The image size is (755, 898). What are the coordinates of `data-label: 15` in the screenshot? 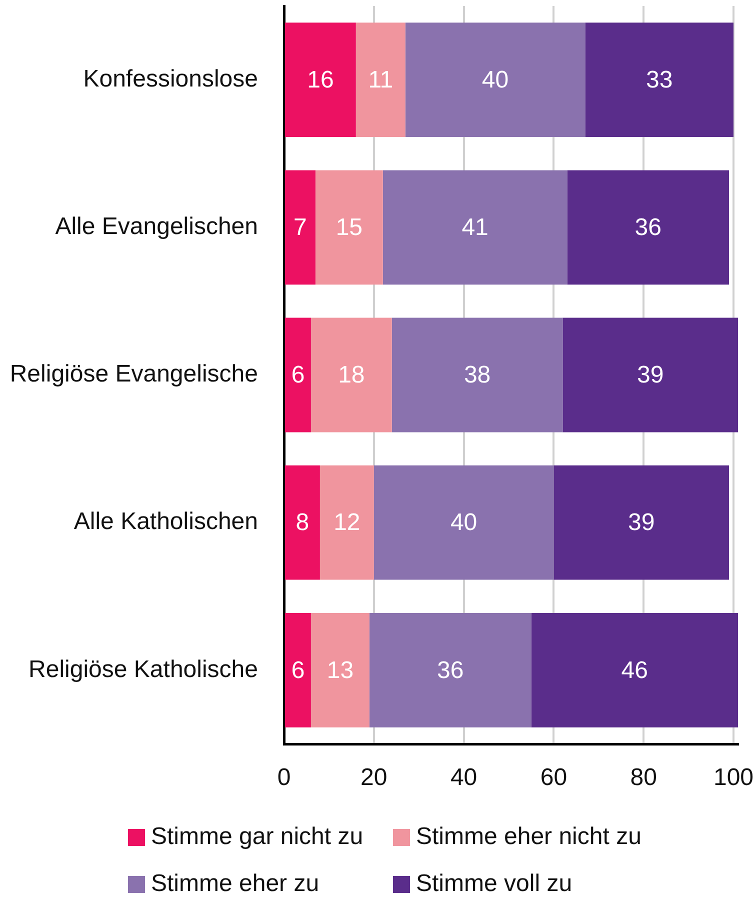 It's located at (349, 228).